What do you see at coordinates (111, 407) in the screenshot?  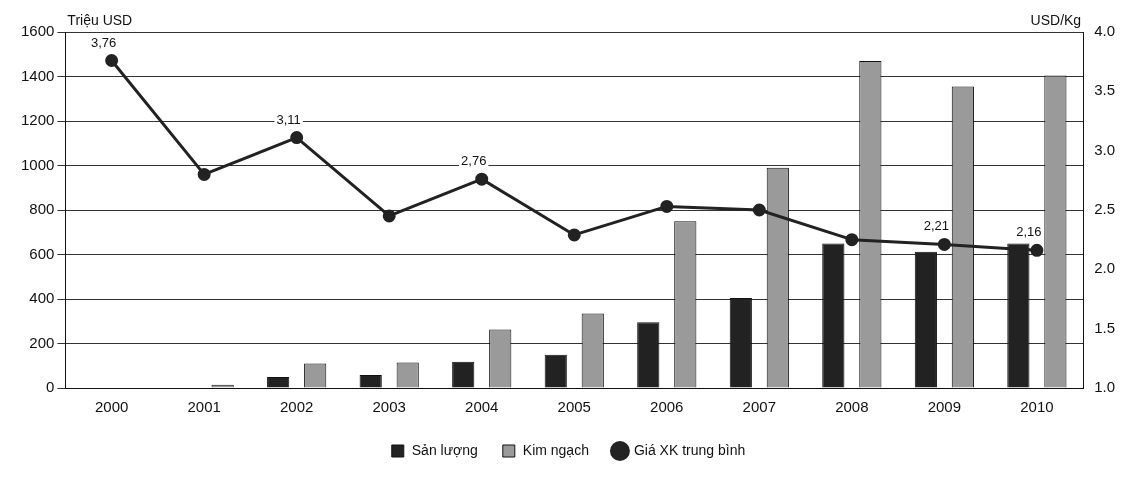 I see `x-tick-label: 2000` at bounding box center [111, 407].